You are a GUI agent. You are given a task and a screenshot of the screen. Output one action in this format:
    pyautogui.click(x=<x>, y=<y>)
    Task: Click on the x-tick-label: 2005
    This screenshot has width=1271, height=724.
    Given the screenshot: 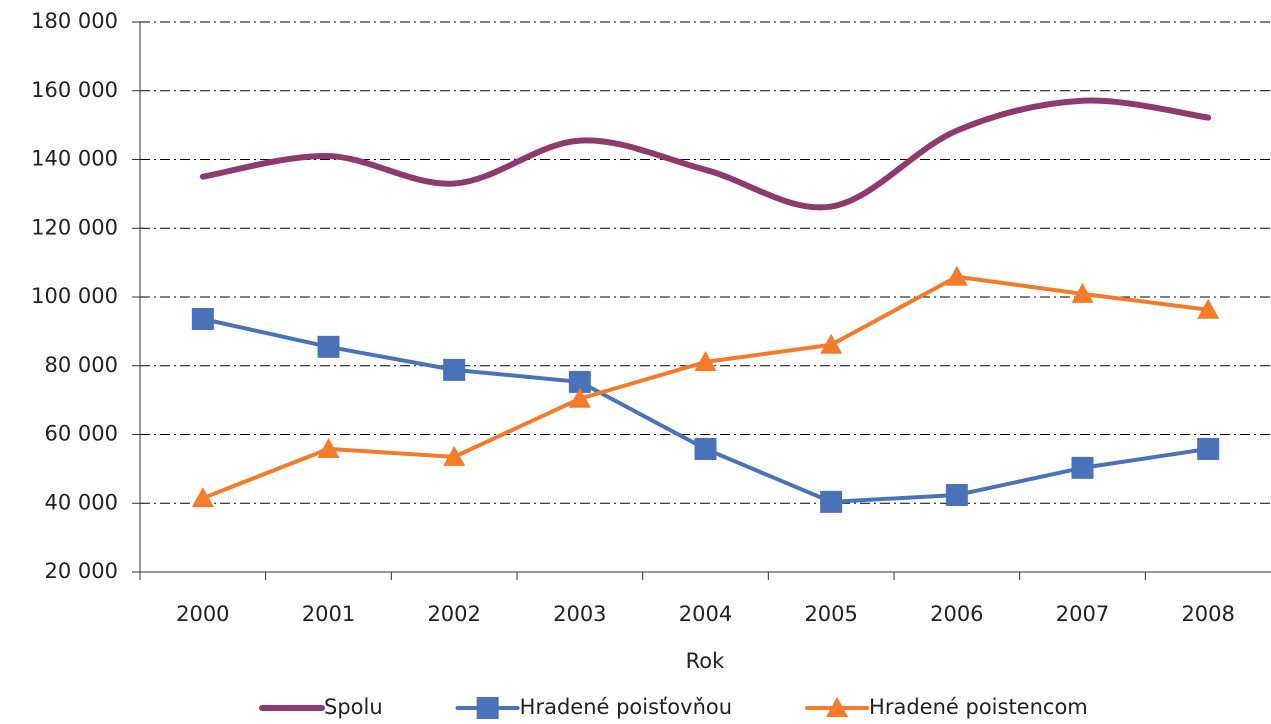 What is the action you would take?
    pyautogui.click(x=830, y=614)
    